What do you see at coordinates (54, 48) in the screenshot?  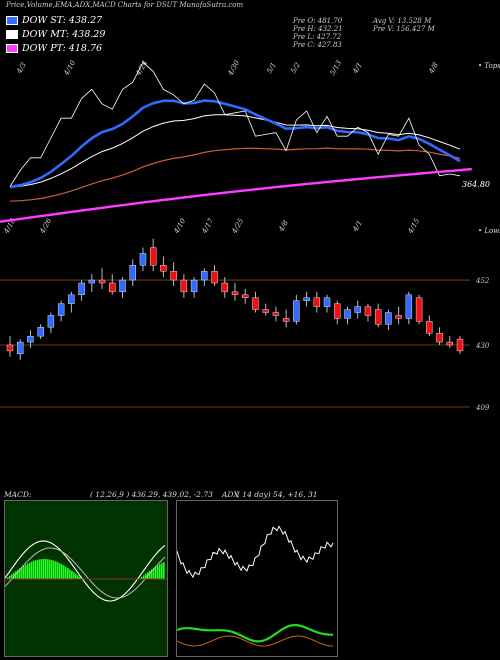 I see `legend-dow-pt: DOW PT: 418.76` at bounding box center [54, 48].